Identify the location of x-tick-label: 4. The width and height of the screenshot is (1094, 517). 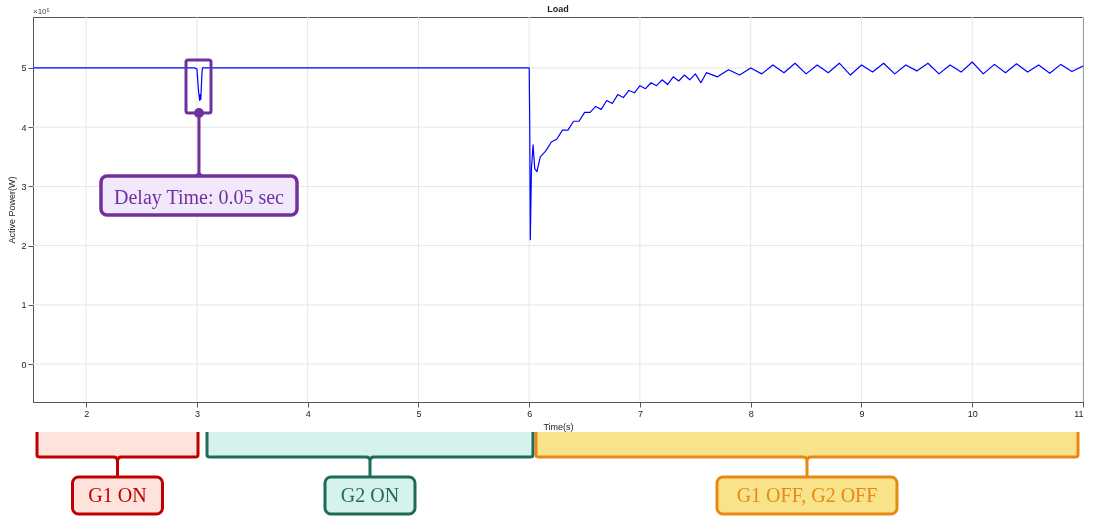
(308, 413).